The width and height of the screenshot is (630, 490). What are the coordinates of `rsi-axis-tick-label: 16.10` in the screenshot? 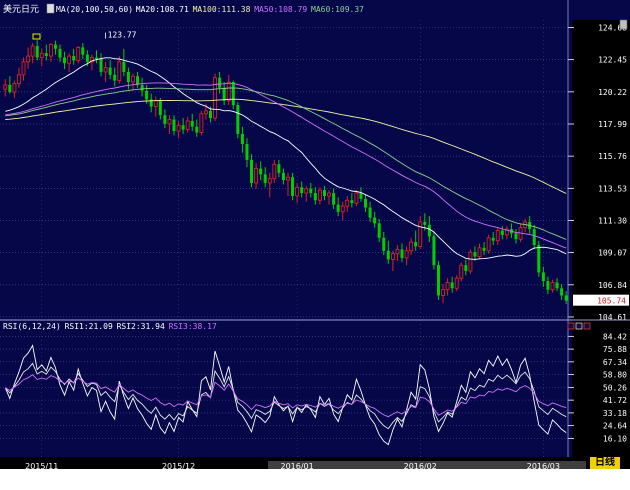 It's located at (615, 438).